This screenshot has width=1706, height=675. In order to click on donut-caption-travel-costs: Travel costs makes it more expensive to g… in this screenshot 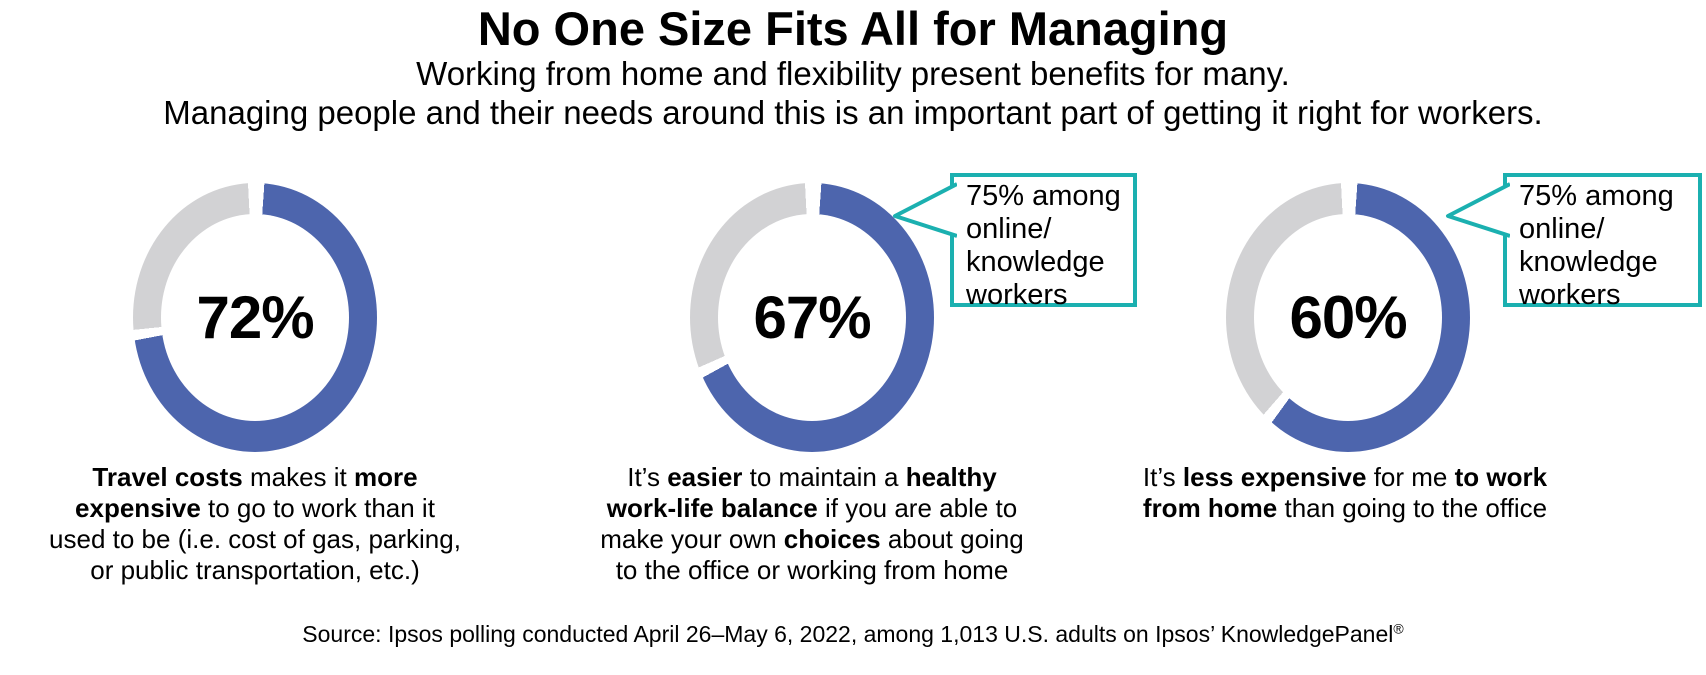, I will do `click(255, 523)`.